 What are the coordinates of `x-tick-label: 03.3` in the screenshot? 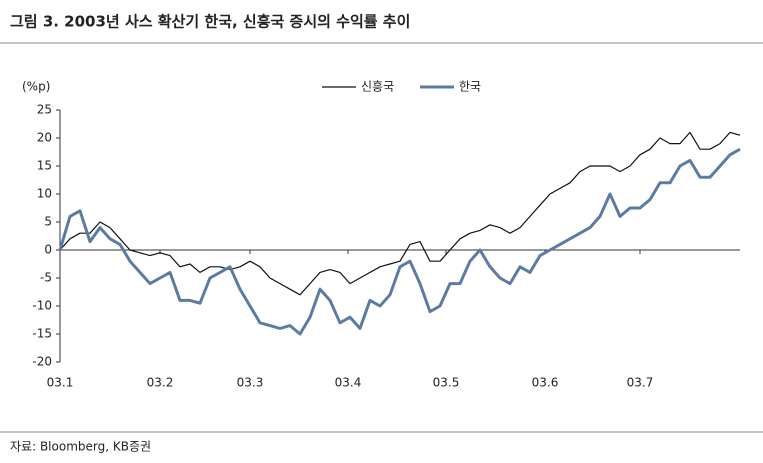 It's located at (250, 383).